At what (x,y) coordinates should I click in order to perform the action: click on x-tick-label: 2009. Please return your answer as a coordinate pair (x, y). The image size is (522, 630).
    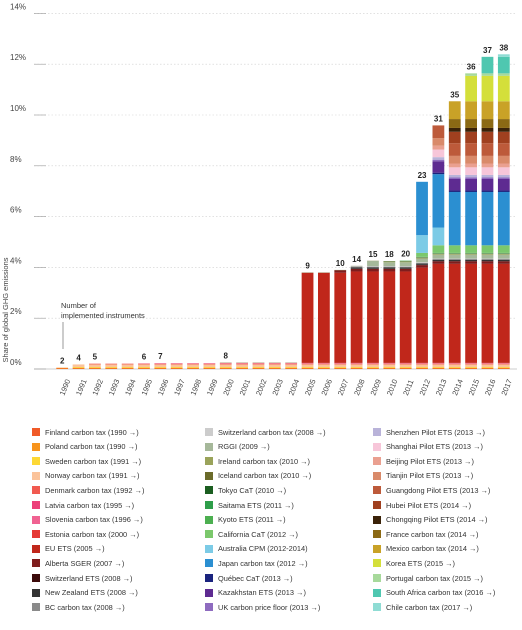
    Looking at the image, I should click on (375, 387).